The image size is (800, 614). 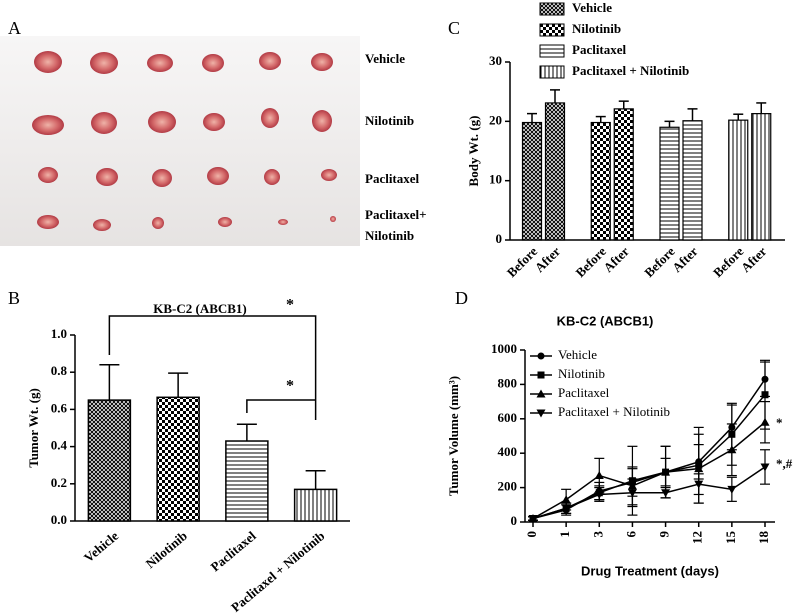 What do you see at coordinates (508, 382) in the screenshot?
I see `y-tick-label: 800` at bounding box center [508, 382].